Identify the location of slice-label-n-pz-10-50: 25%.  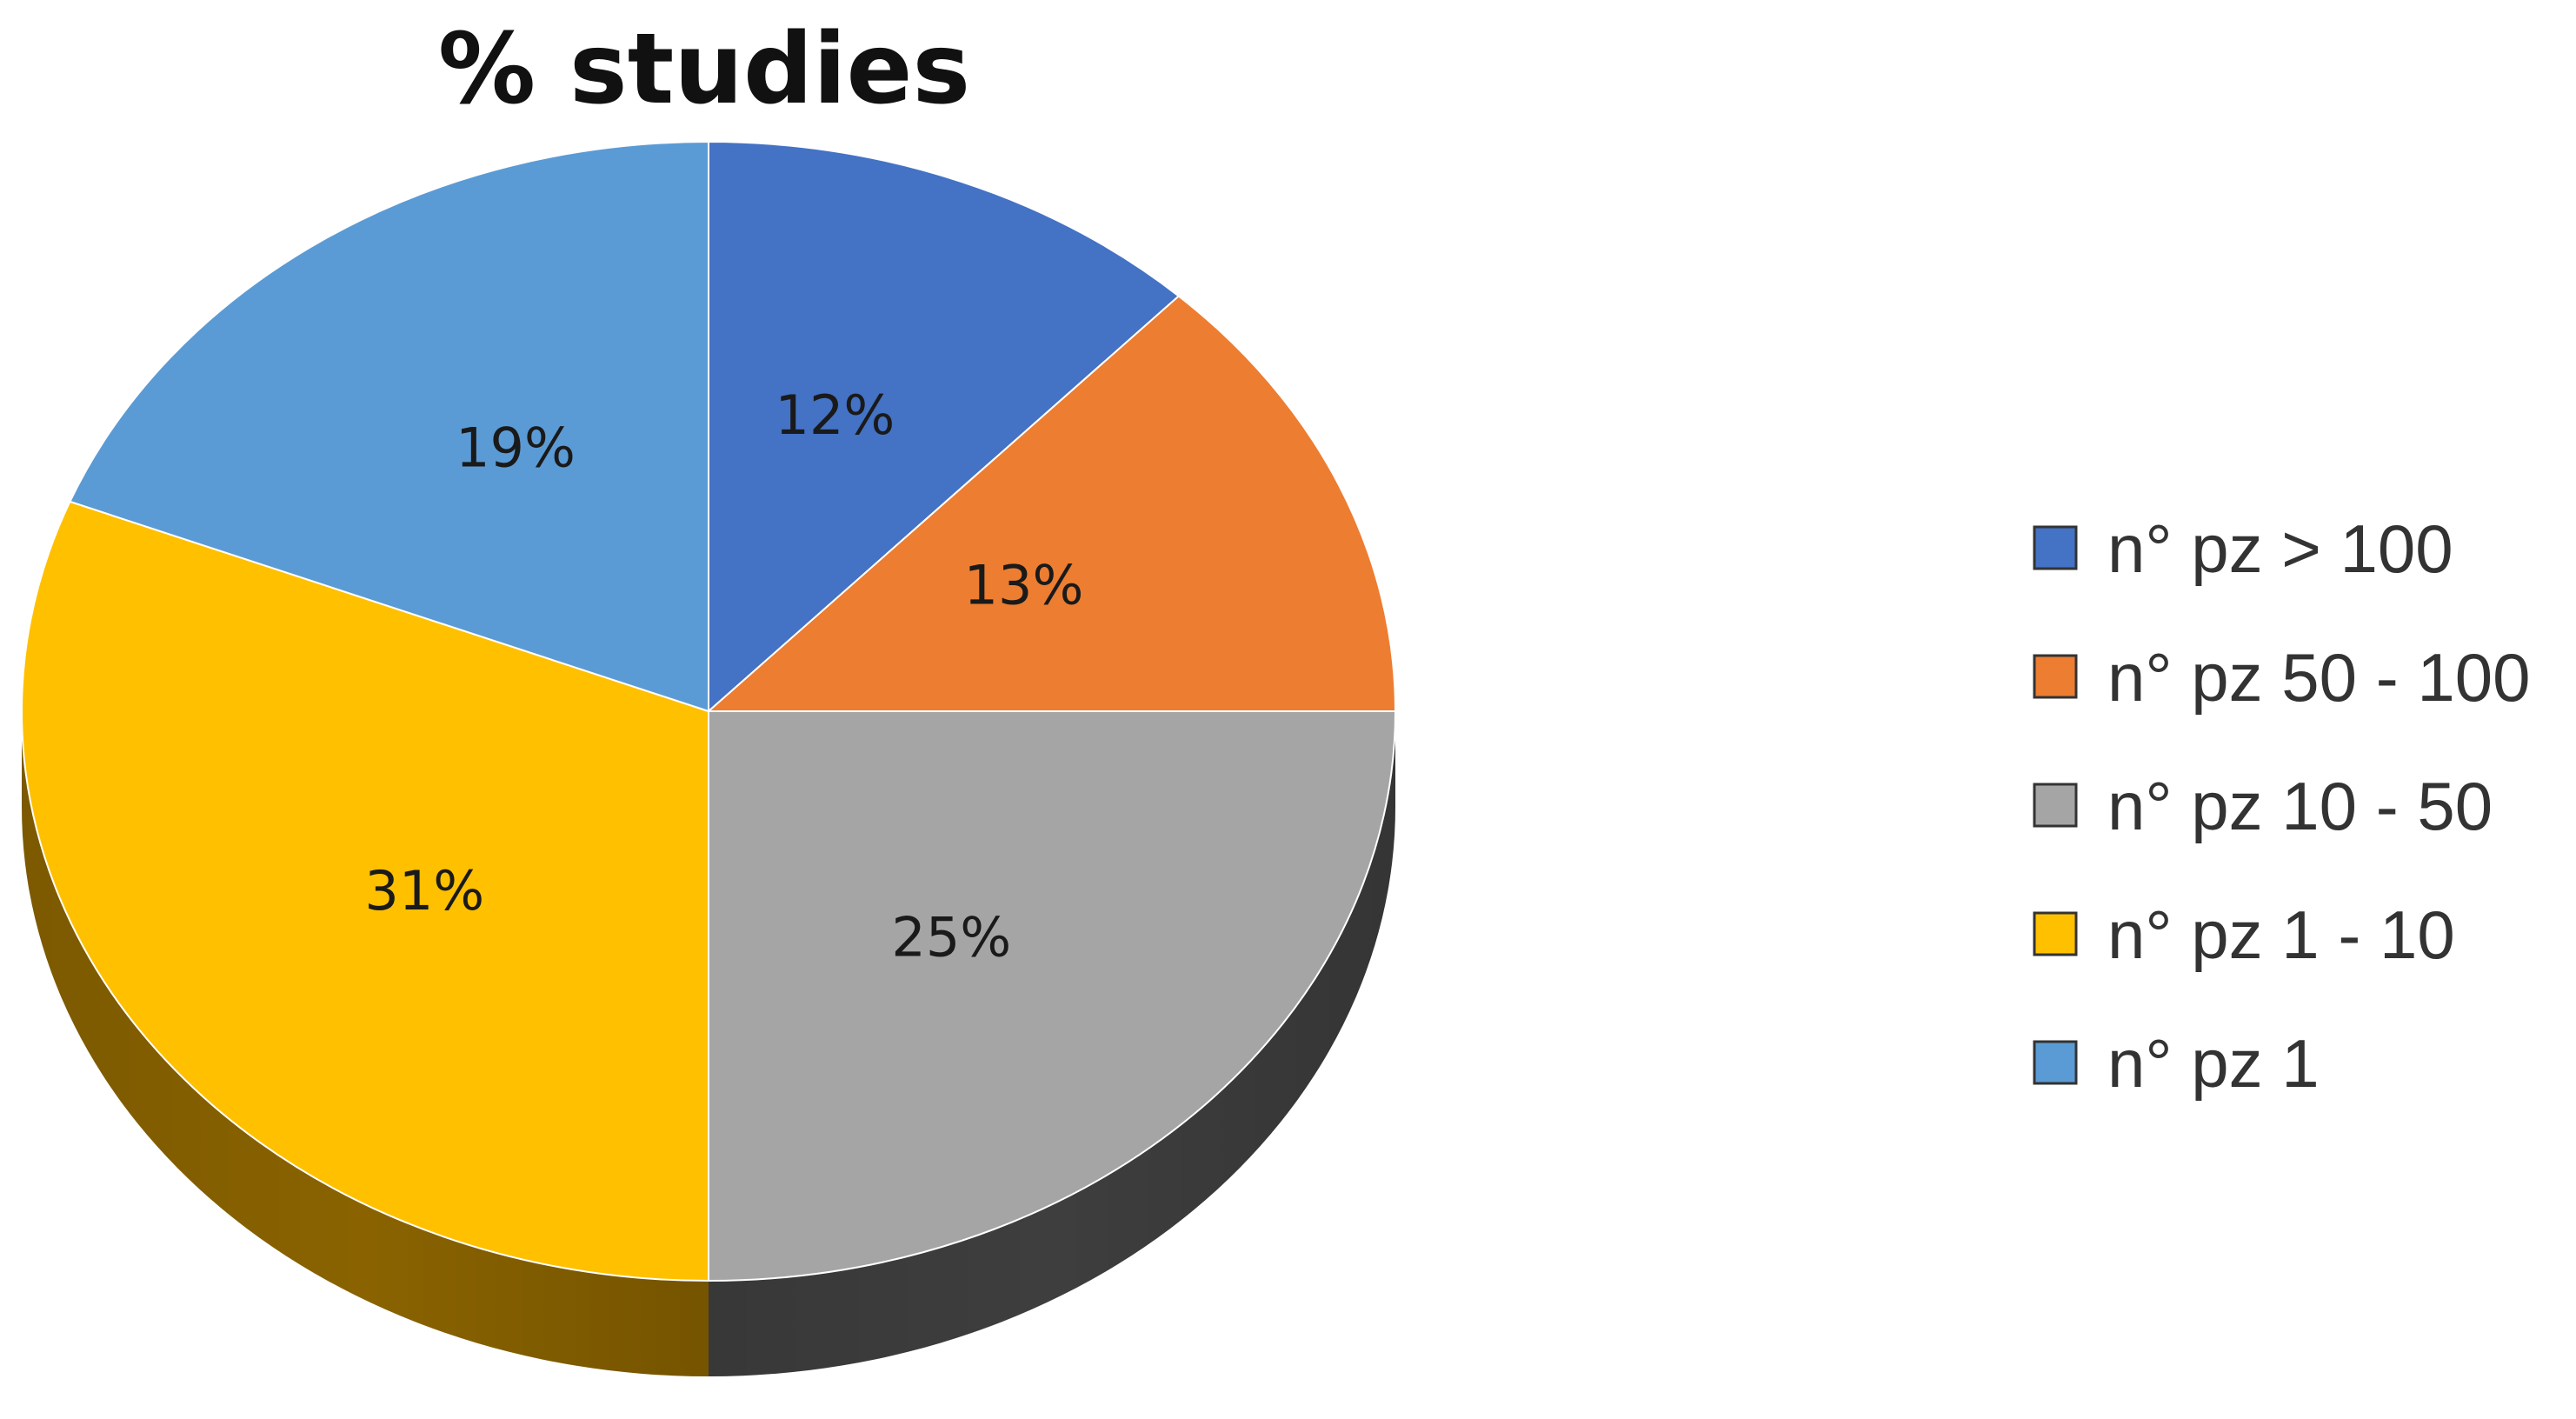
(951, 937).